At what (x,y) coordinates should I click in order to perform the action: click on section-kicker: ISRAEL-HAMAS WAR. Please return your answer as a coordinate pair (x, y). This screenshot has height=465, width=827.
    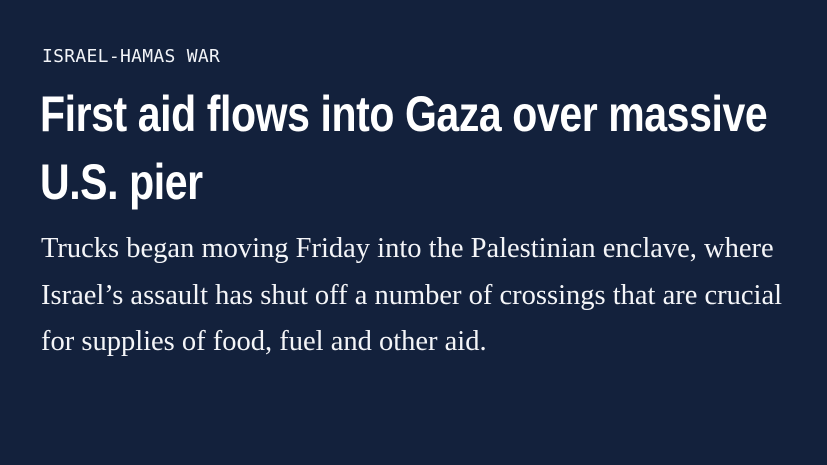
    Looking at the image, I should click on (131, 56).